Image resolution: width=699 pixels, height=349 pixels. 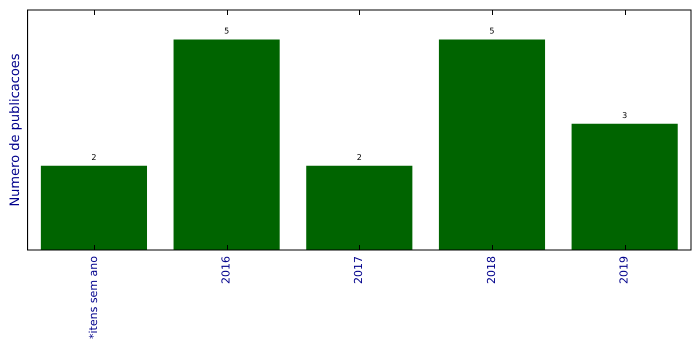 What do you see at coordinates (93, 298) in the screenshot?
I see `x-tick-label: *itens sem ano` at bounding box center [93, 298].